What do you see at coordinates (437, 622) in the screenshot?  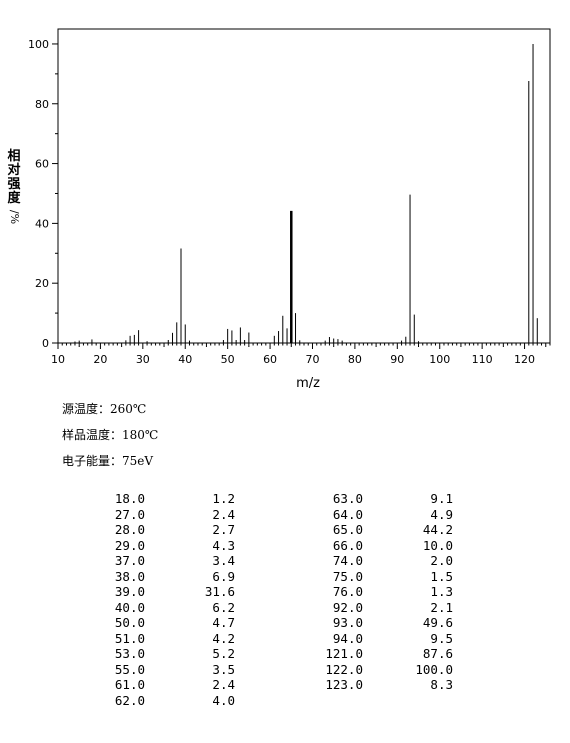 I see `peak-table-cell: 49.6` at bounding box center [437, 622].